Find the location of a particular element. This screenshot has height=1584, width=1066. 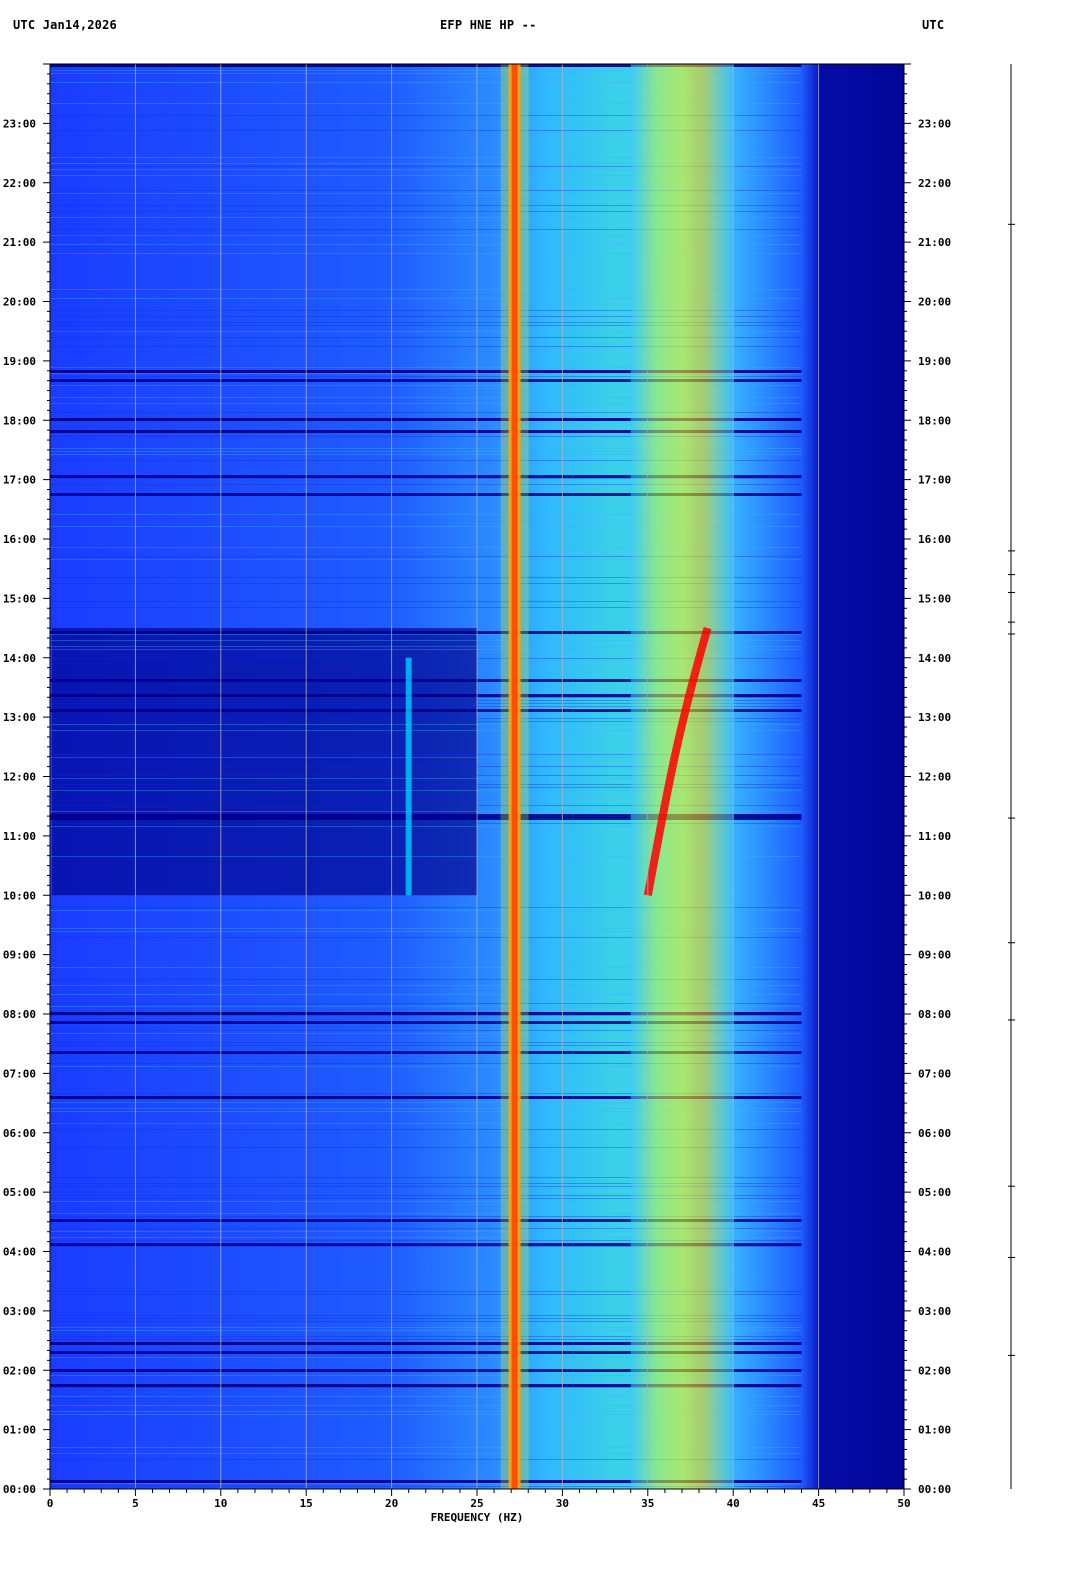

x-tick-label: 45 is located at coordinates (818, 1503).